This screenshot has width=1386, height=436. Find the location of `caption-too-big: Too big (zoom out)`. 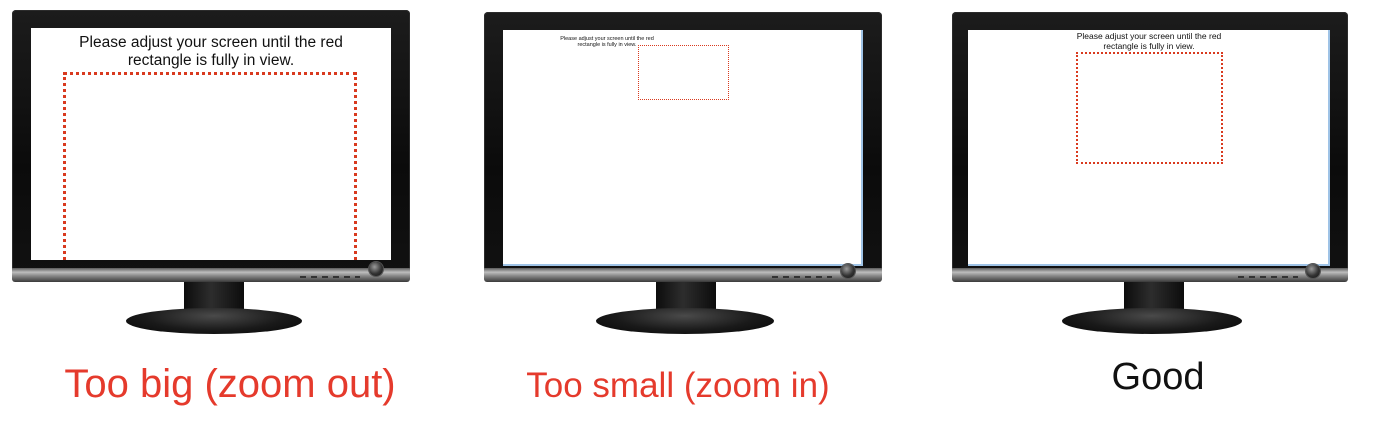

caption-too-big: Too big (zoom out) is located at coordinates (230, 384).